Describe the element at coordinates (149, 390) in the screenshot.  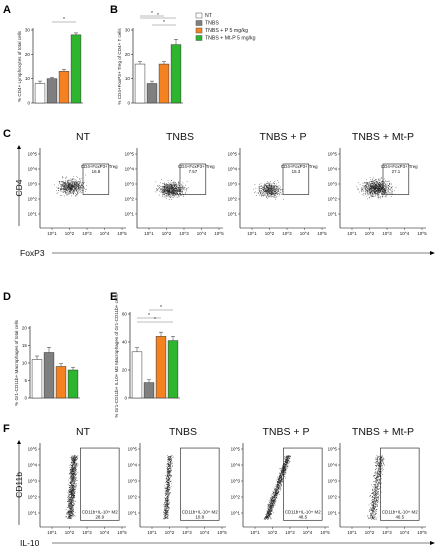
I see `bar` at that location.